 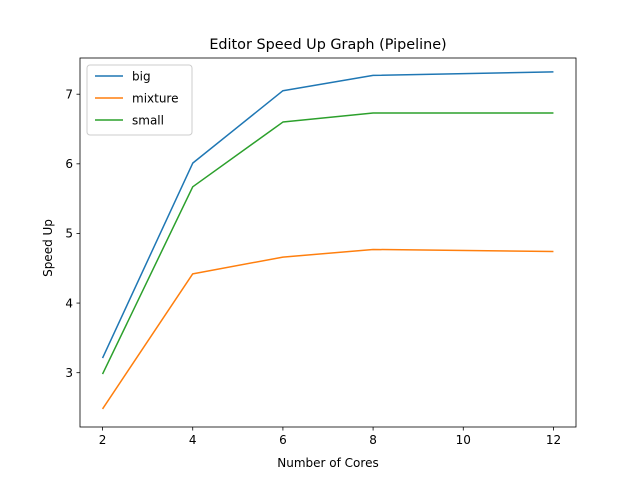 What do you see at coordinates (69, 373) in the screenshot?
I see `y-tick-label: 3` at bounding box center [69, 373].